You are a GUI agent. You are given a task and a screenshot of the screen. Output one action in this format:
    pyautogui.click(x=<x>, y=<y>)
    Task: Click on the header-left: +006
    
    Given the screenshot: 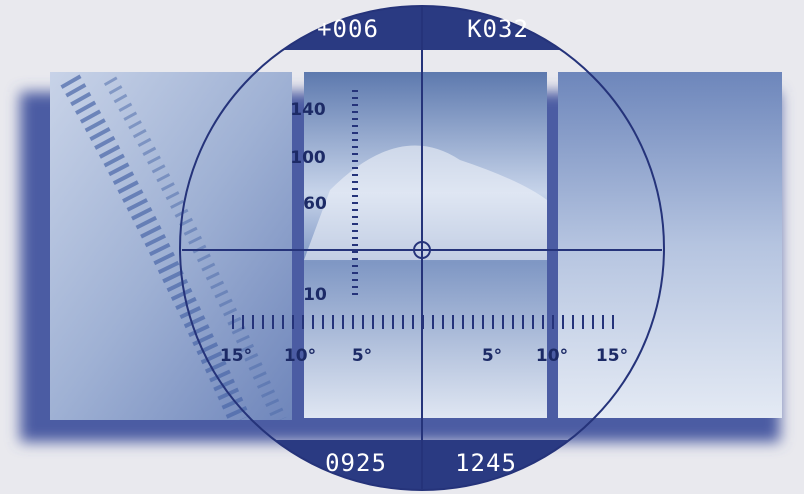 What is the action you would take?
    pyautogui.click(x=348, y=29)
    